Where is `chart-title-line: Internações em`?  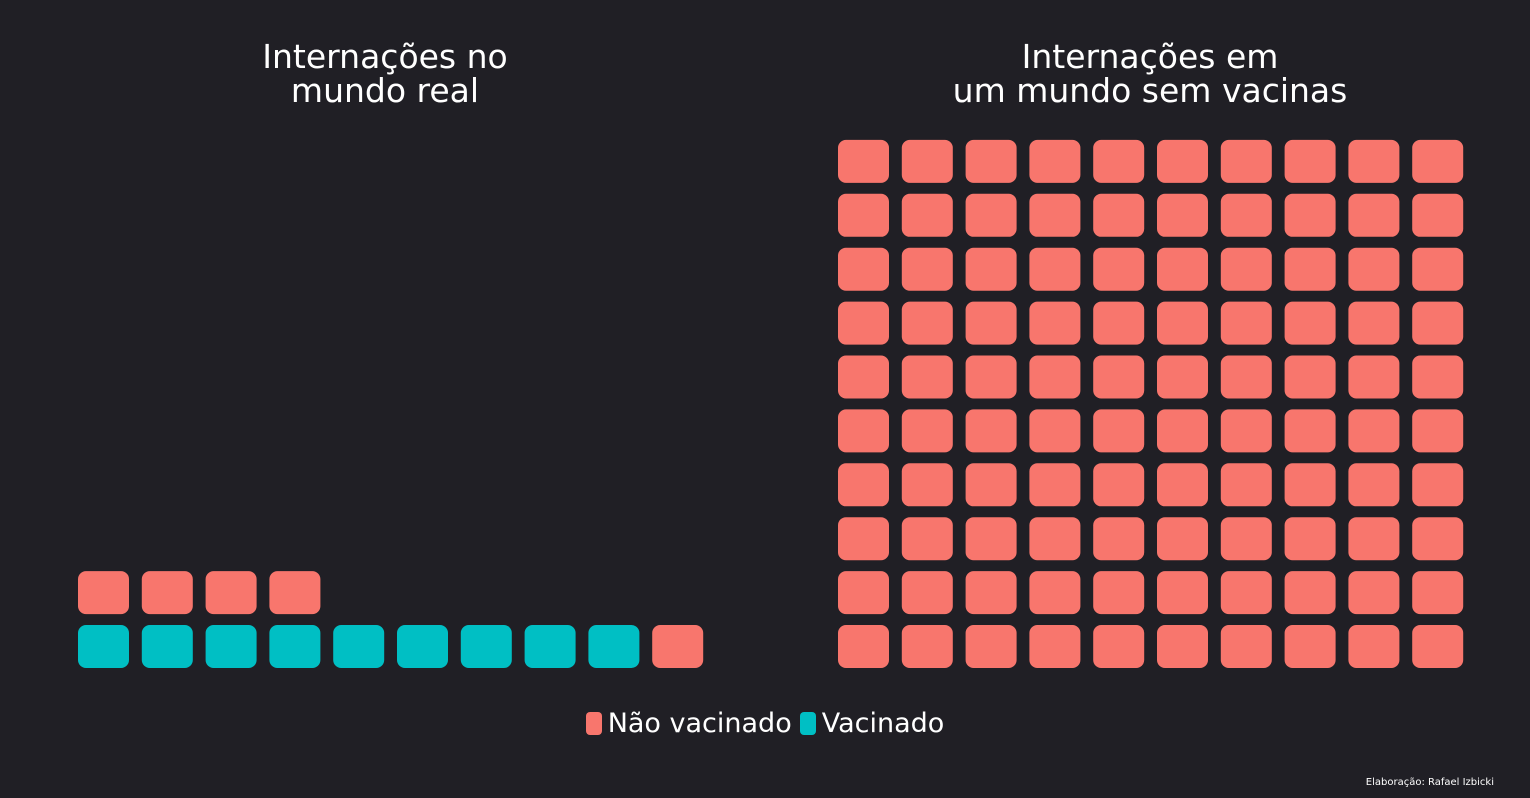
chart-title-line: Internações em is located at coordinates (1150, 56).